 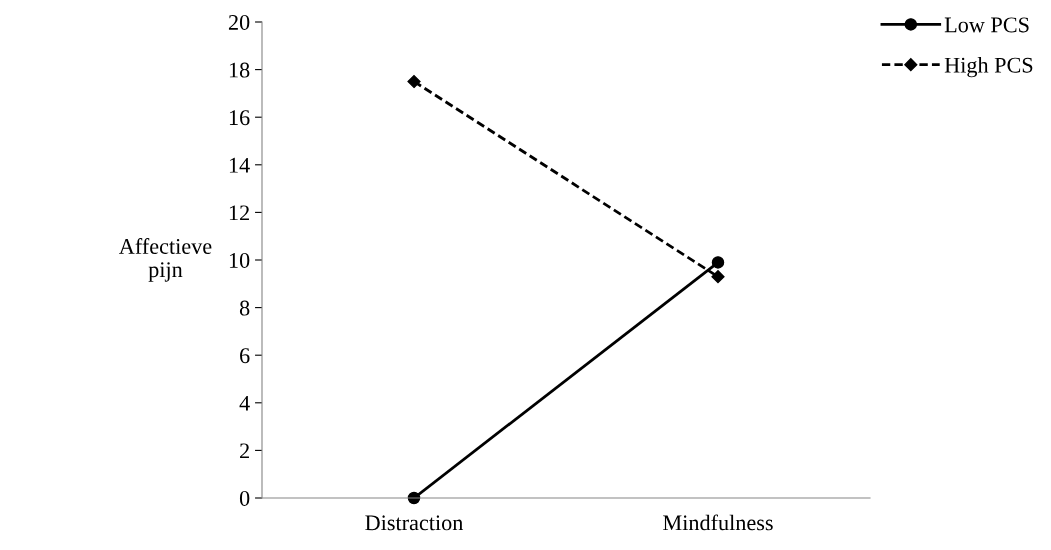 I want to click on y-tick-label: 6, so click(x=245, y=356).